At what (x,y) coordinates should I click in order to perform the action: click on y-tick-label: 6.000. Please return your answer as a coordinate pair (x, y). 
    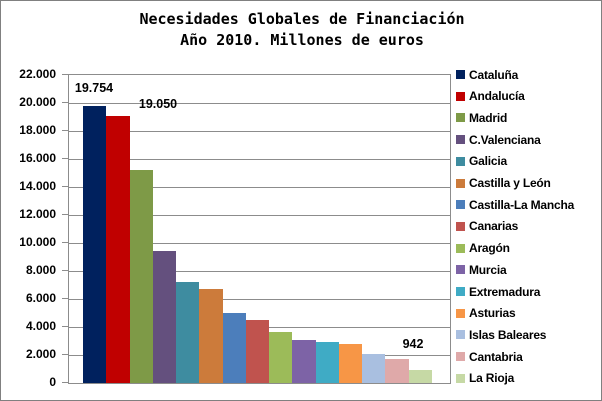
    Looking at the image, I should click on (40, 298).